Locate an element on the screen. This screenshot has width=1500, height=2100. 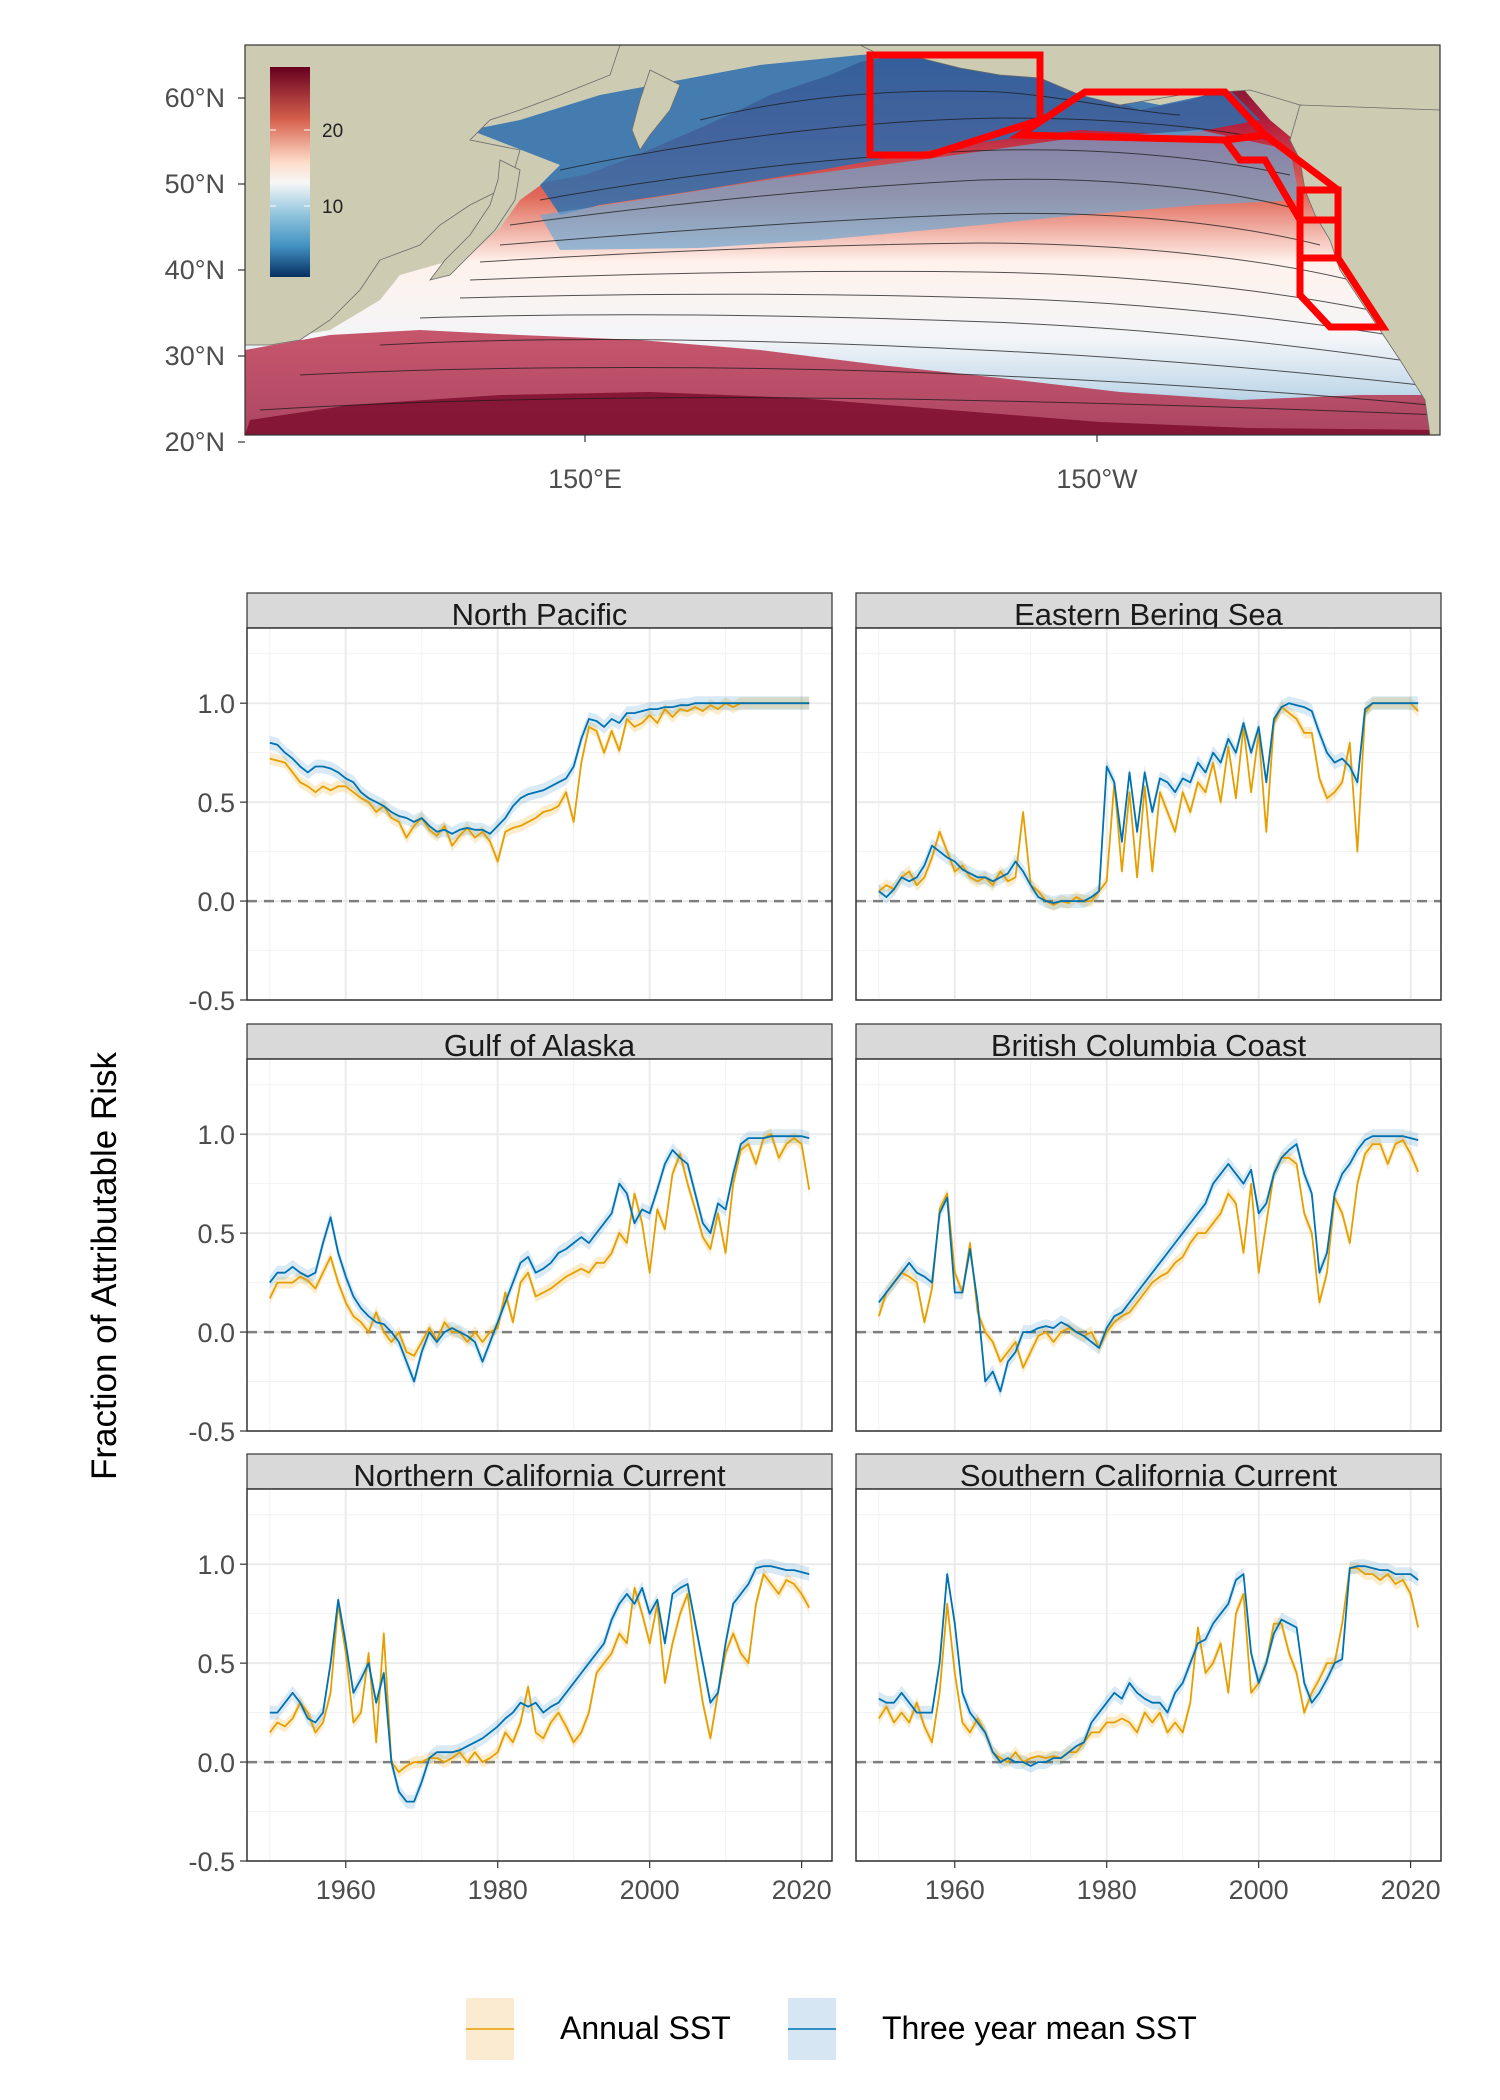
lat-label: 40°N is located at coordinates (195, 270).